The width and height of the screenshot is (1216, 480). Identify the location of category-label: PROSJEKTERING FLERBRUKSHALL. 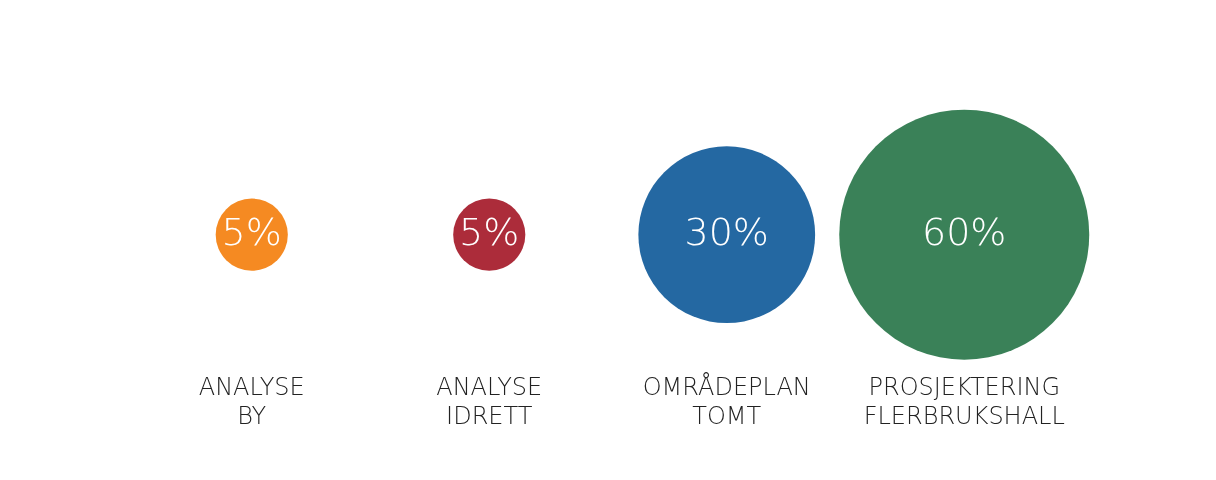
(964, 401).